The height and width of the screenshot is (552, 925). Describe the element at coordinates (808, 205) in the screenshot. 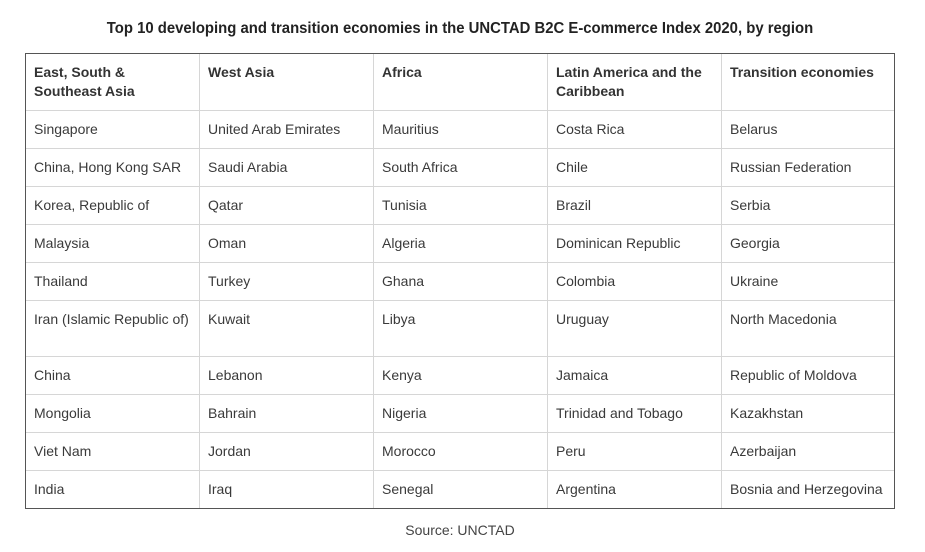

I see `table-cell: Serbia` at that location.